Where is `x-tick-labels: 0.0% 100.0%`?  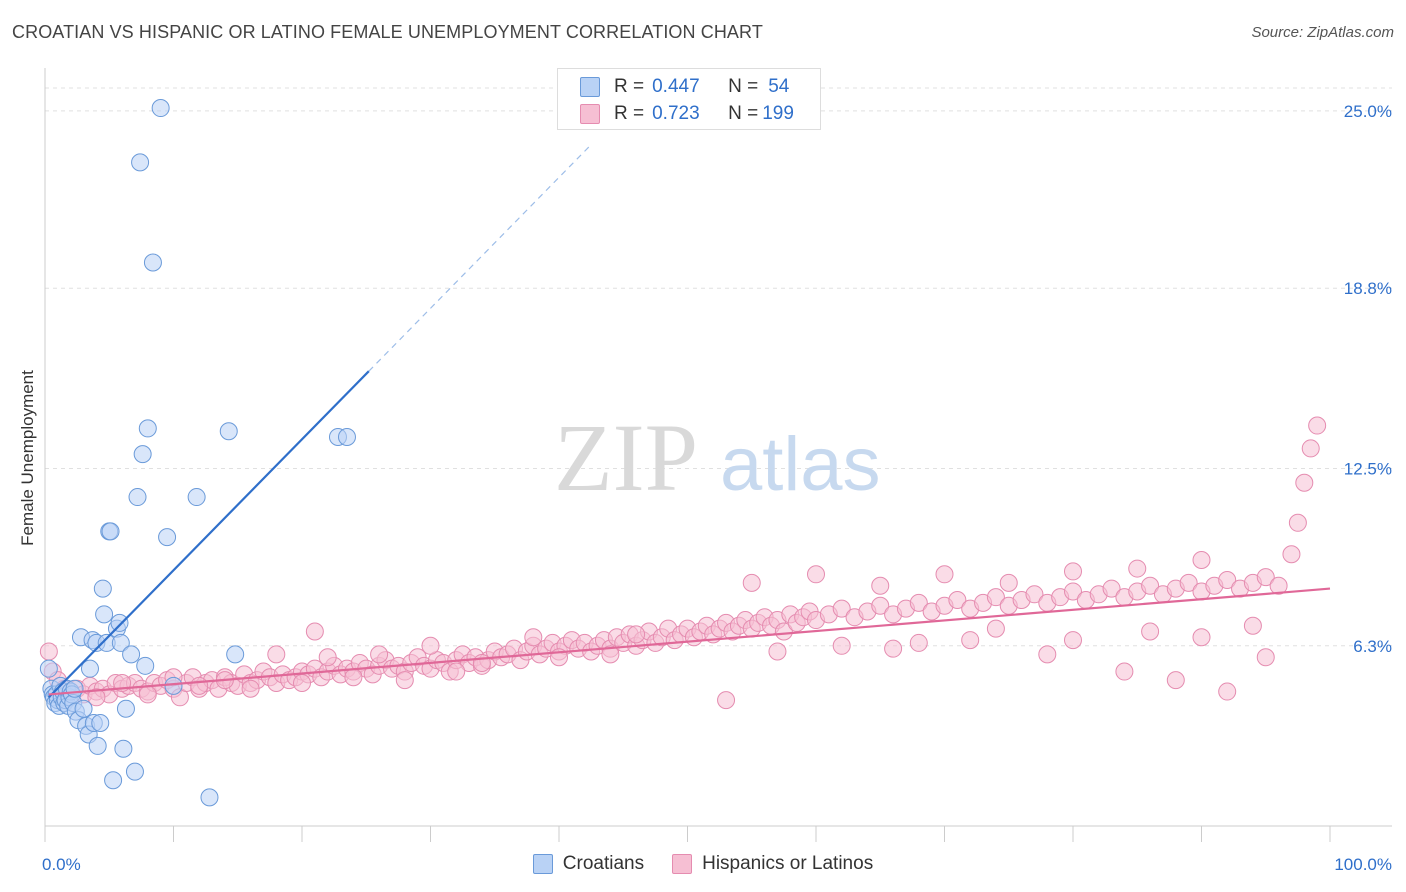 x-tick-labels: 0.0% 100.0% is located at coordinates (717, 864).